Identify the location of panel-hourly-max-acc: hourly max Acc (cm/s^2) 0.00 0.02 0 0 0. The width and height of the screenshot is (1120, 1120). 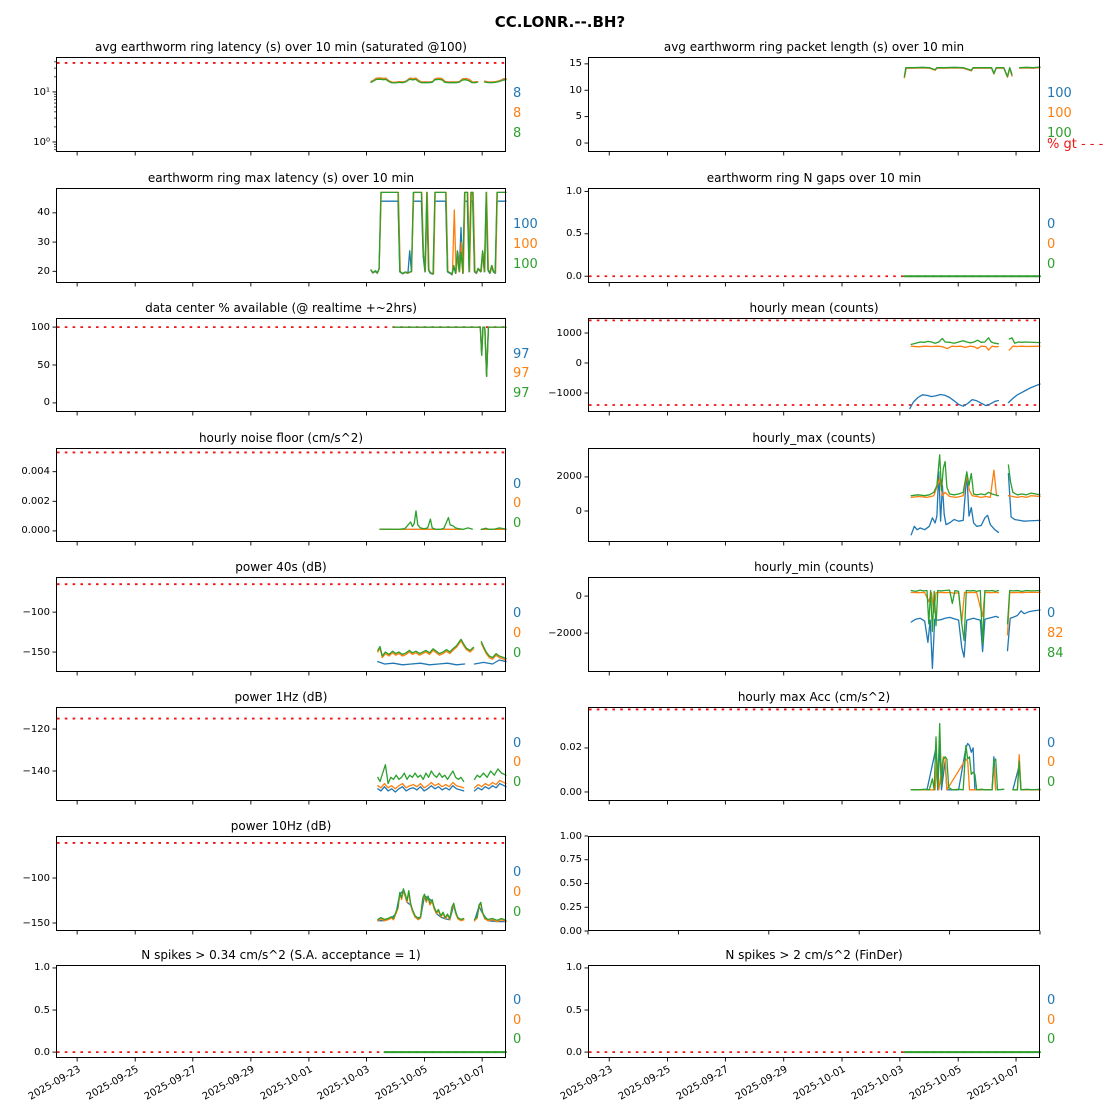
(807, 747).